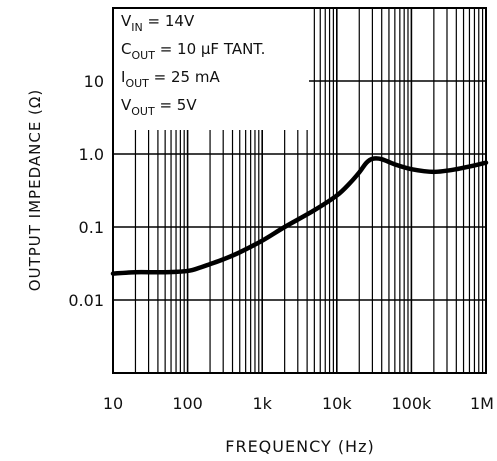 This screenshot has width=497, height=461. Describe the element at coordinates (159, 107) in the screenshot. I see `condition-line: VOUT = 5V` at that location.